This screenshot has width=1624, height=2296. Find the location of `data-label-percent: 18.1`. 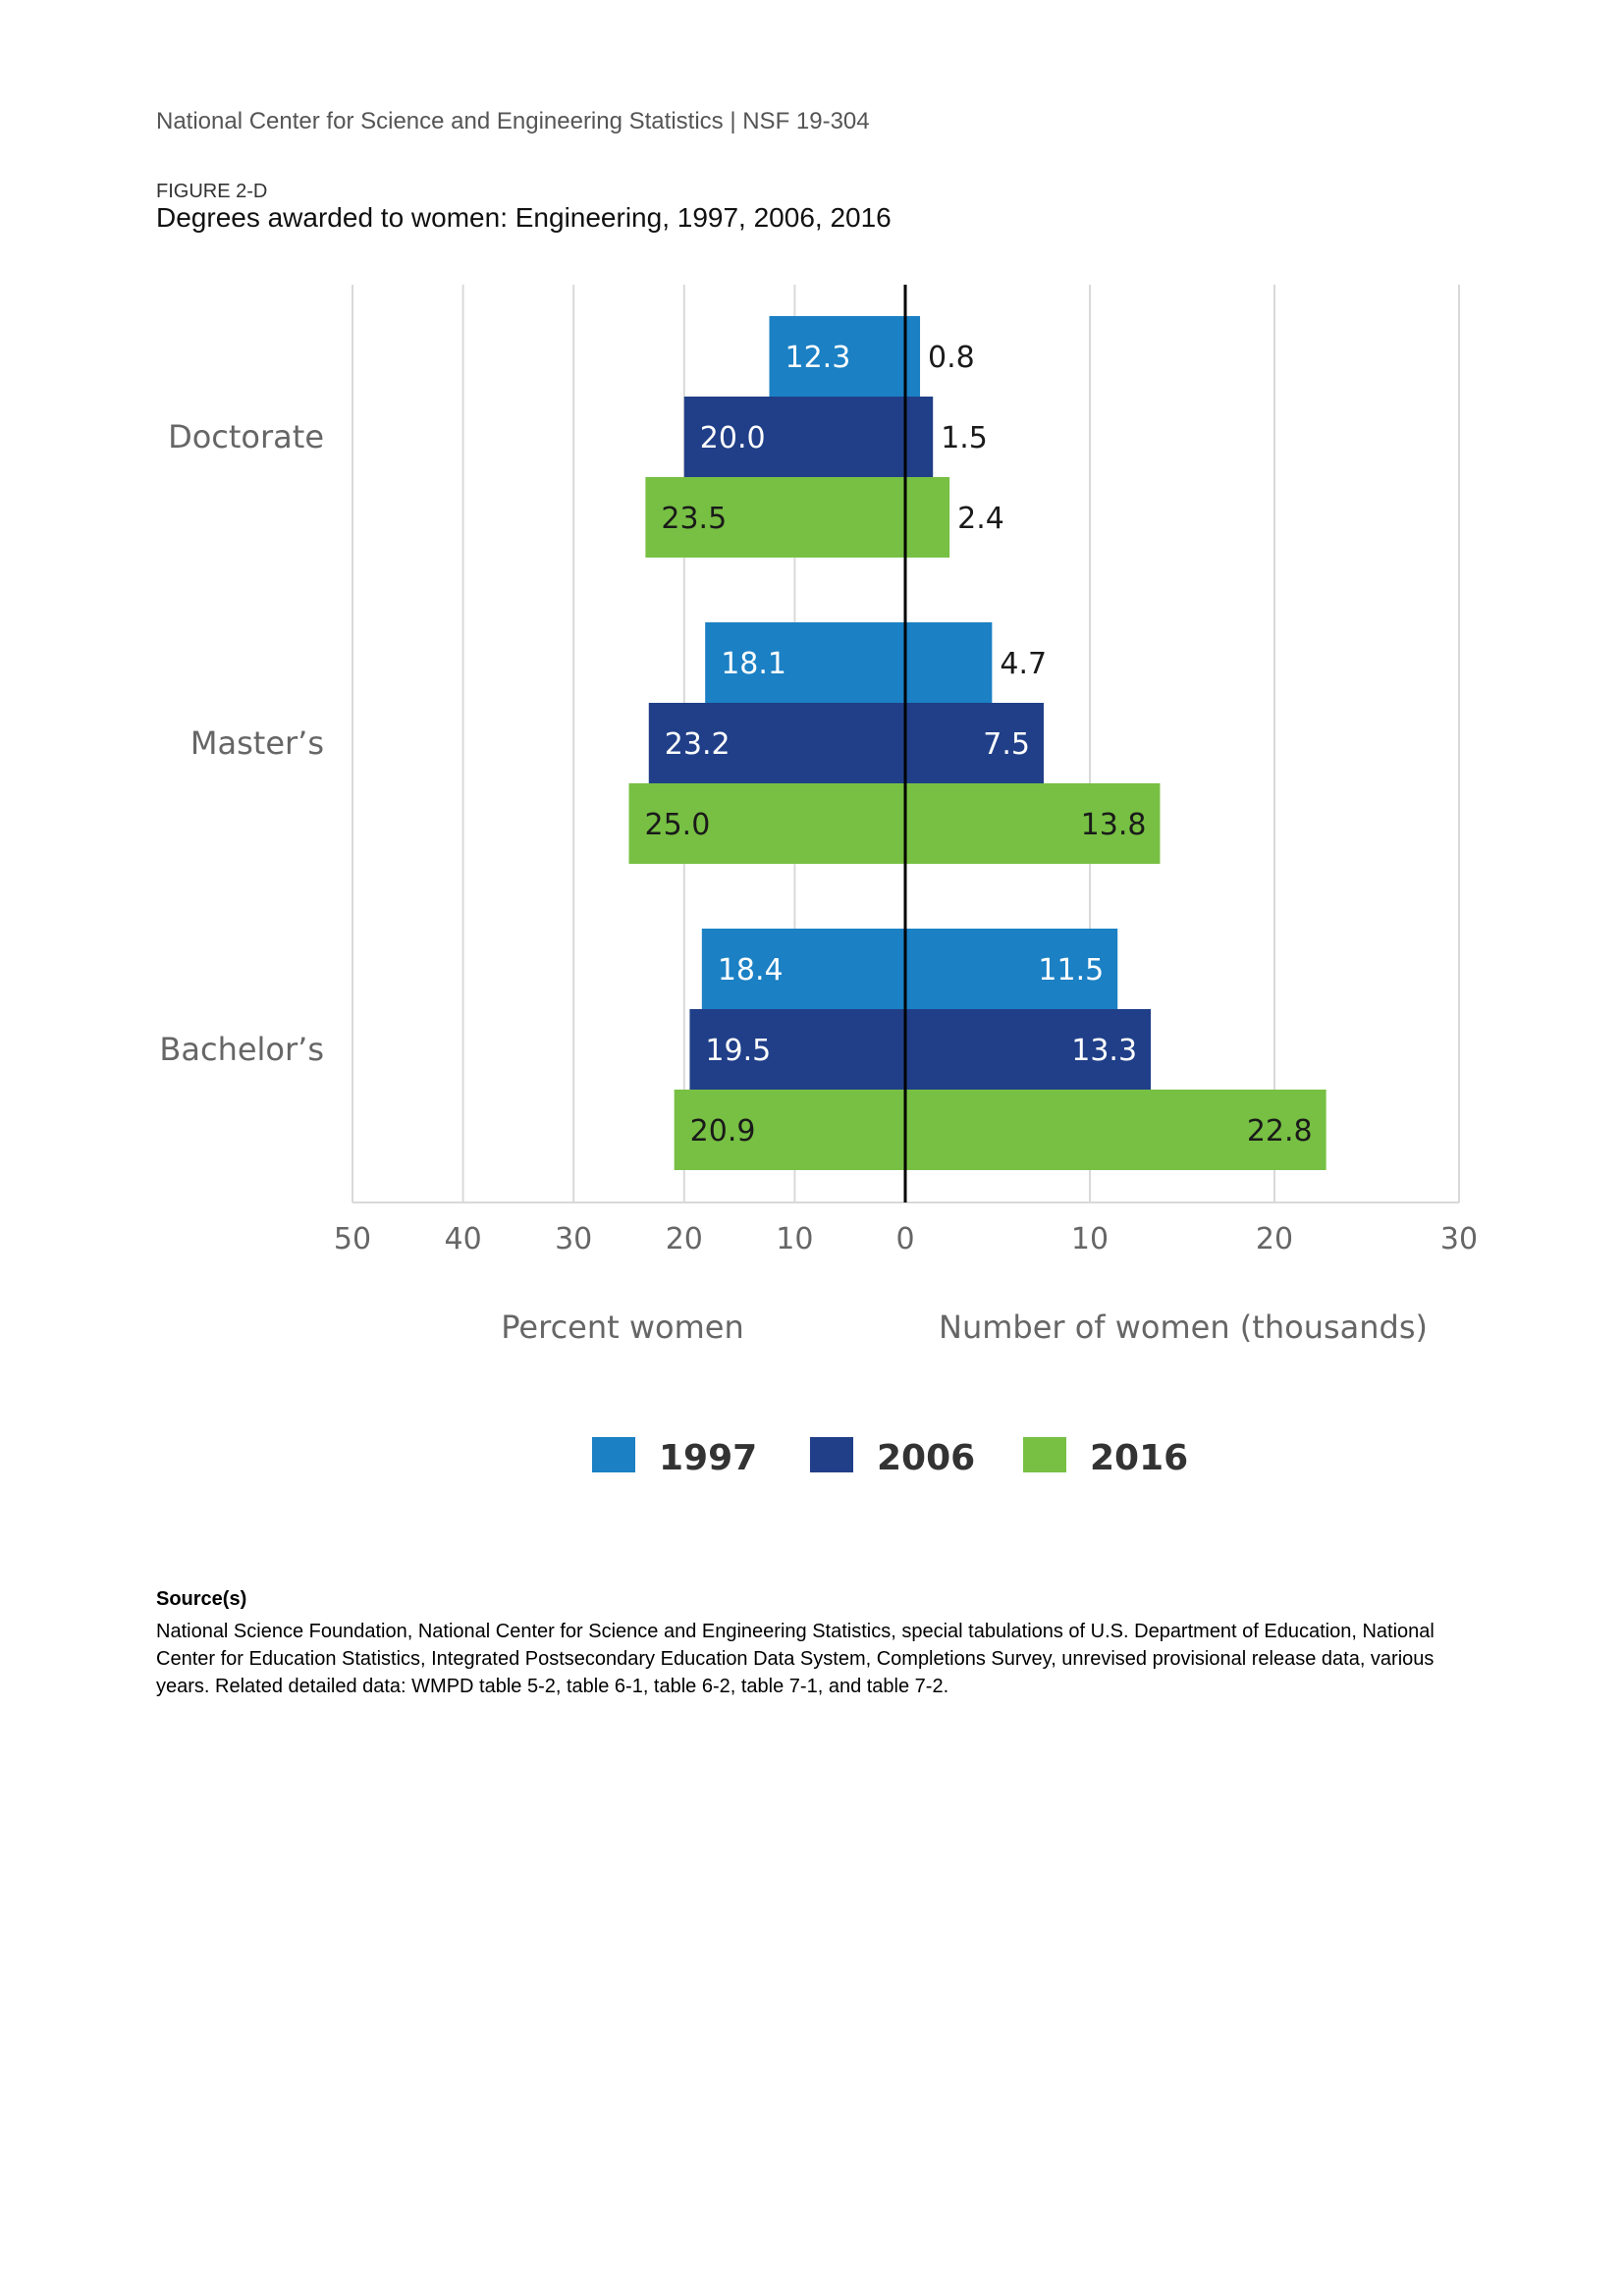

data-label-percent: 18.1 is located at coordinates (753, 664).